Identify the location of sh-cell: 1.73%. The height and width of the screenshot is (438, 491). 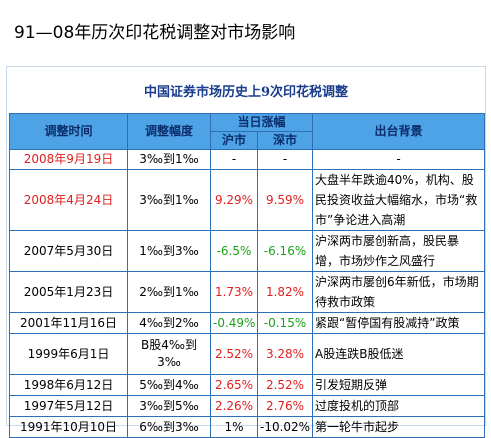
(234, 292).